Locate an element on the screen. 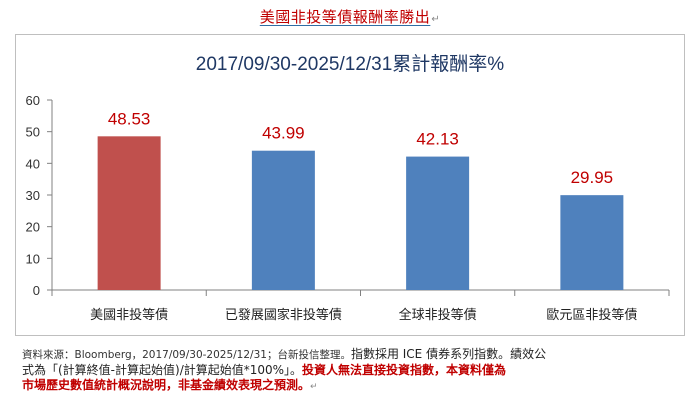 This screenshot has height=403, width=700. y-tick-label: 0 is located at coordinates (36, 290).